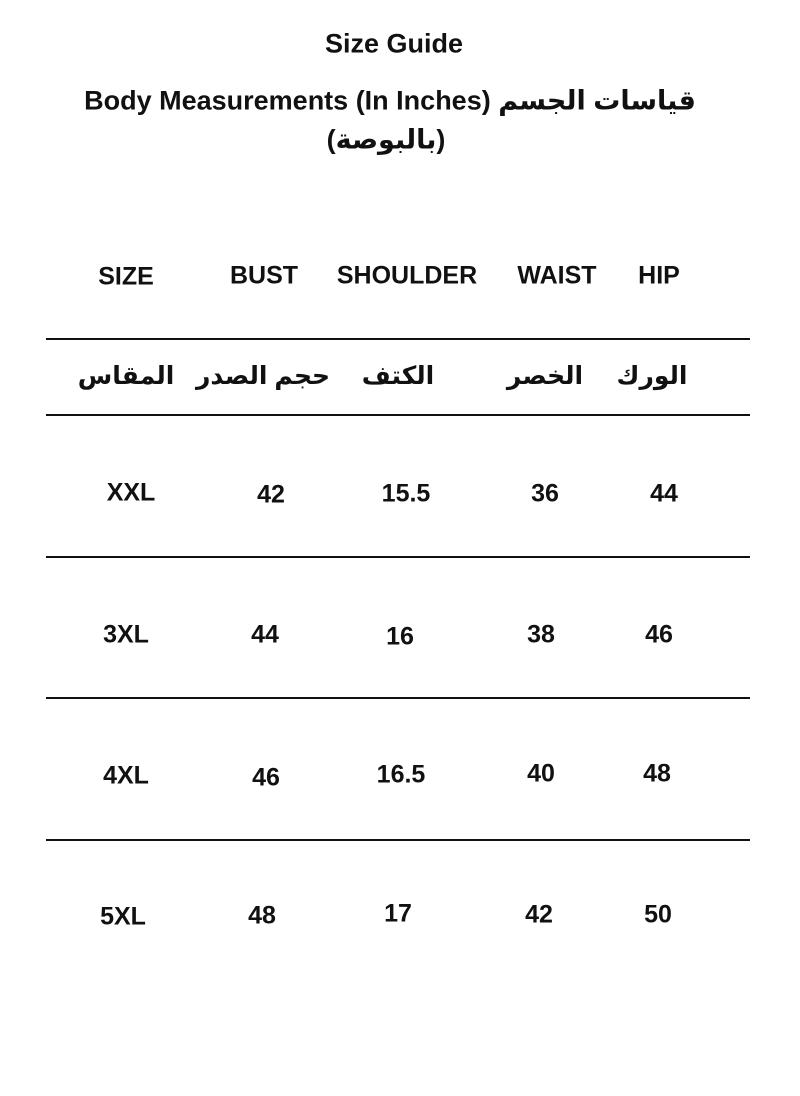 This screenshot has height=1096, width=800. What do you see at coordinates (545, 376) in the screenshot?
I see `header-waist-ar: الخصر` at bounding box center [545, 376].